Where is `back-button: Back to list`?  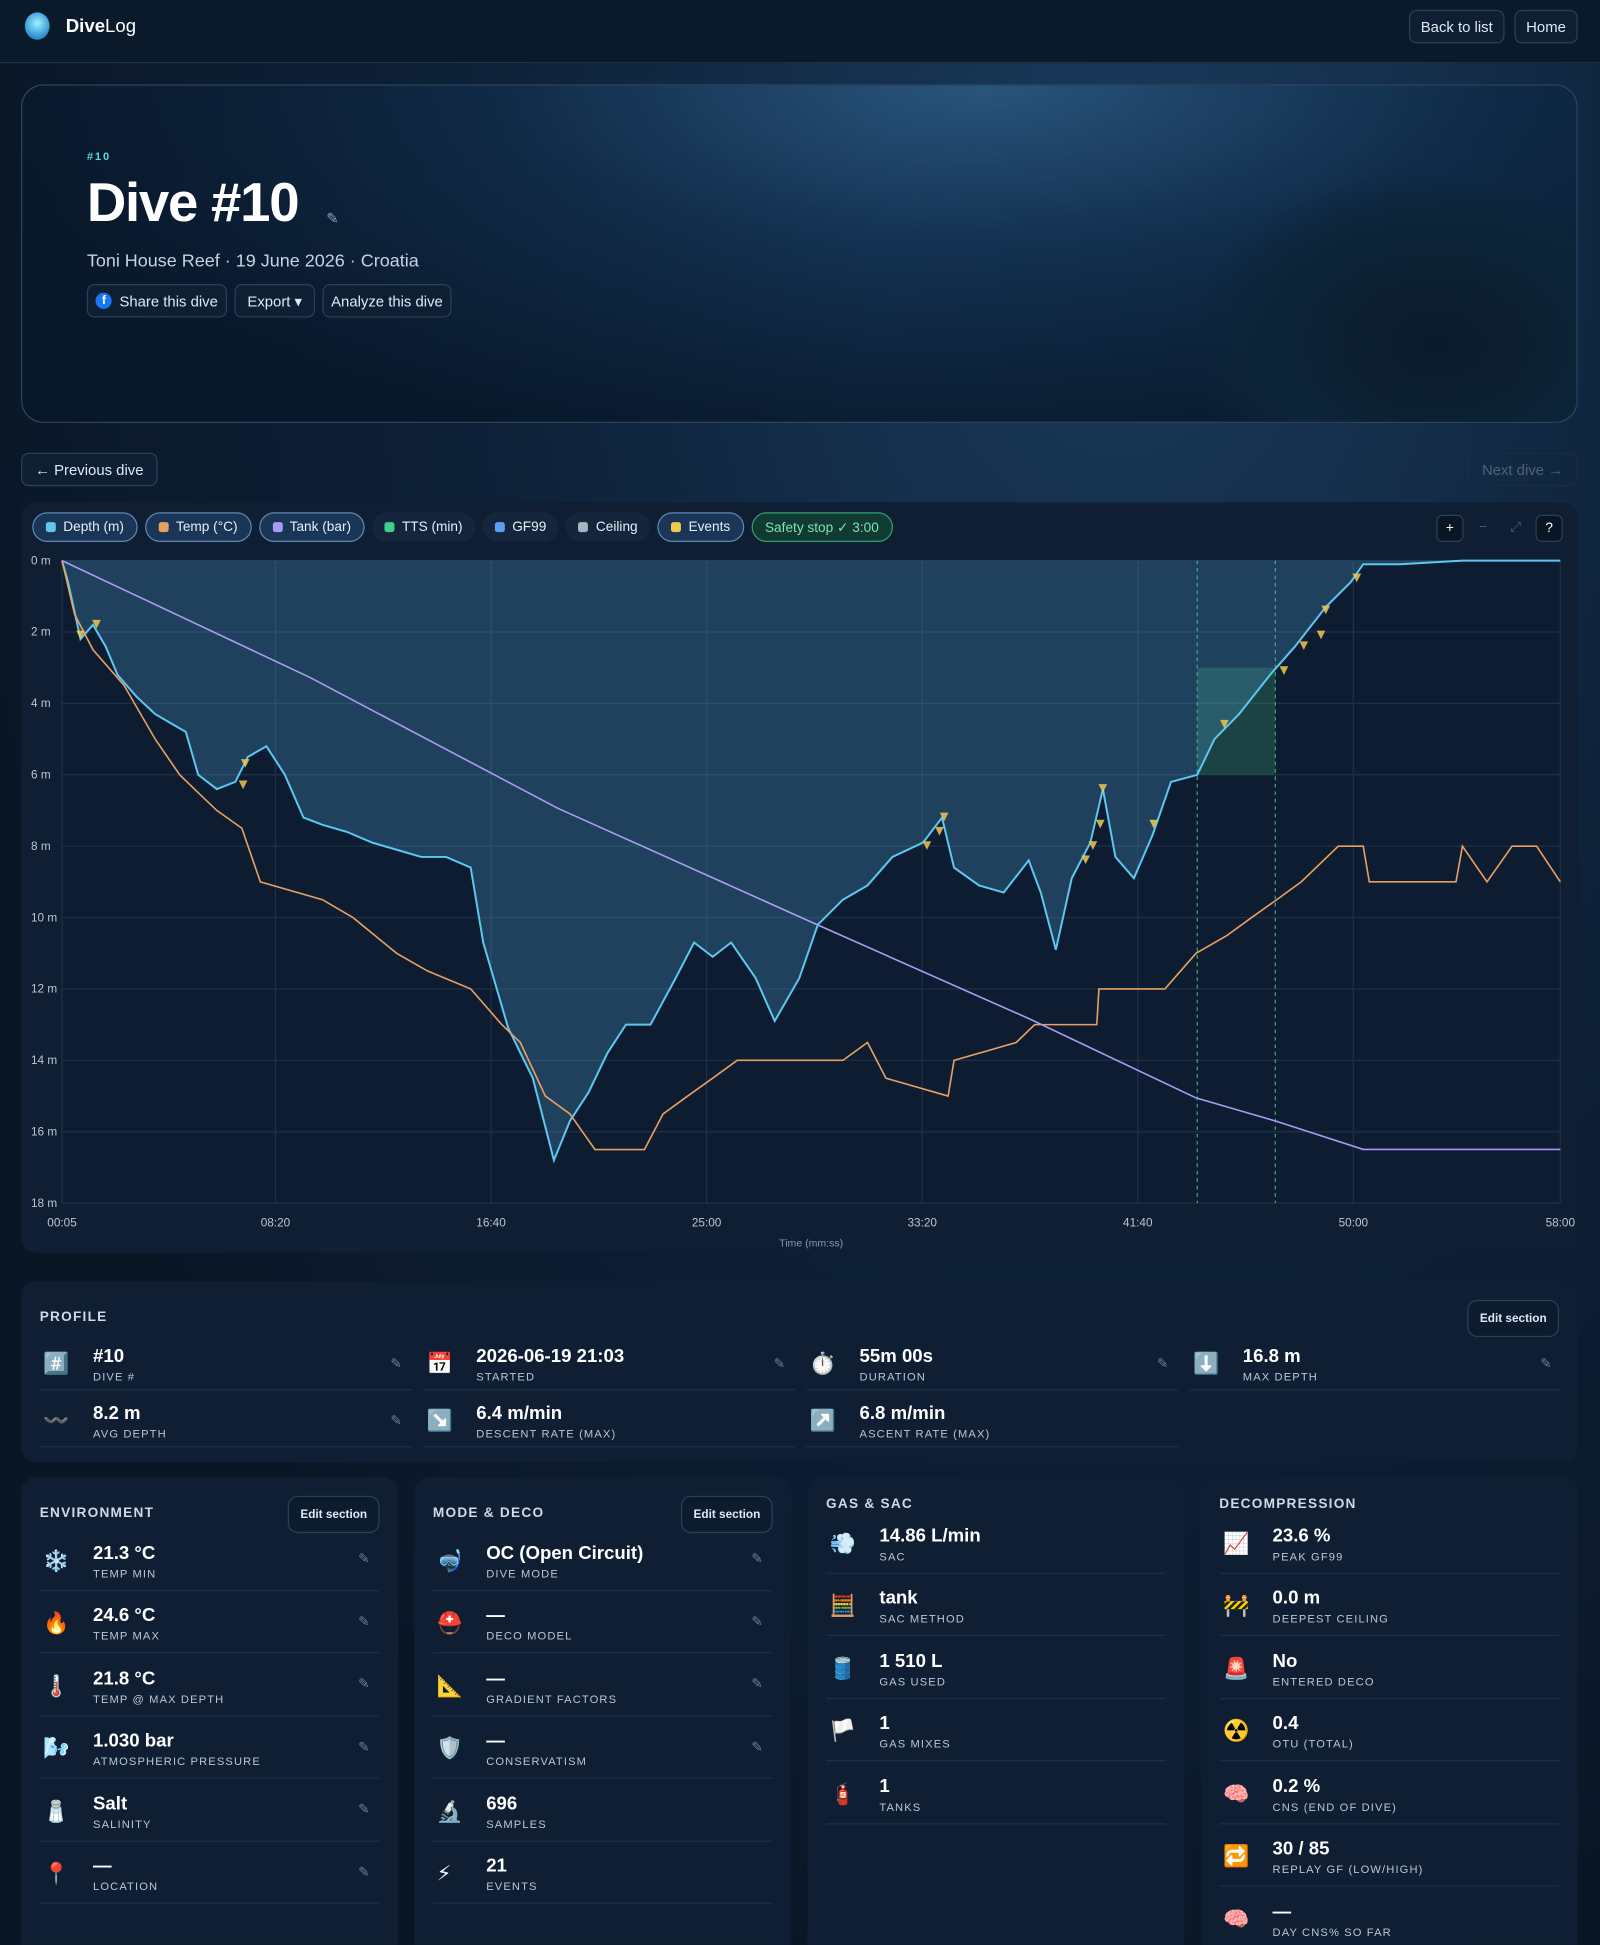
back-button: Back to list is located at coordinates (1456, 26).